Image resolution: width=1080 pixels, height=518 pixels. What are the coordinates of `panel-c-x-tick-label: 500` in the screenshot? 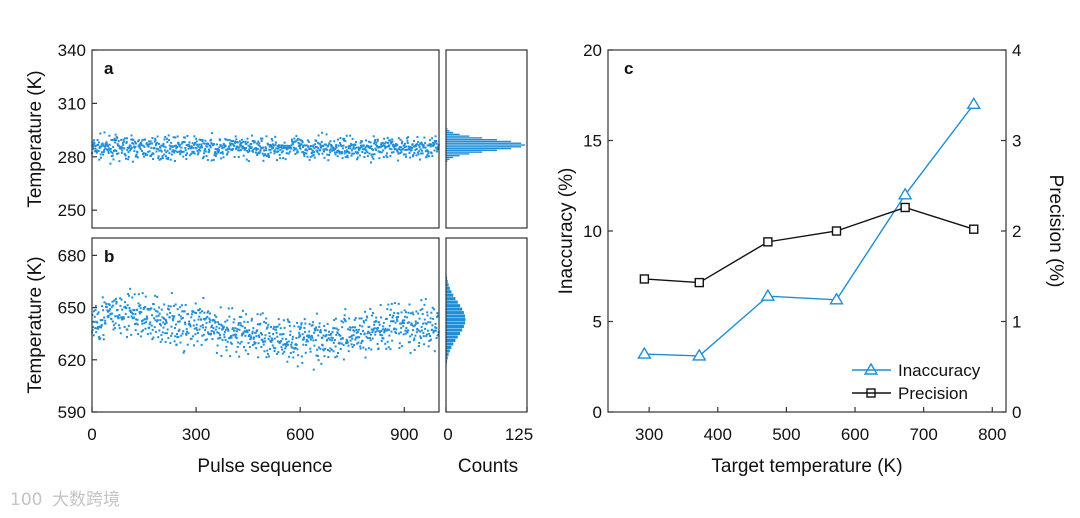 It's located at (786, 434).